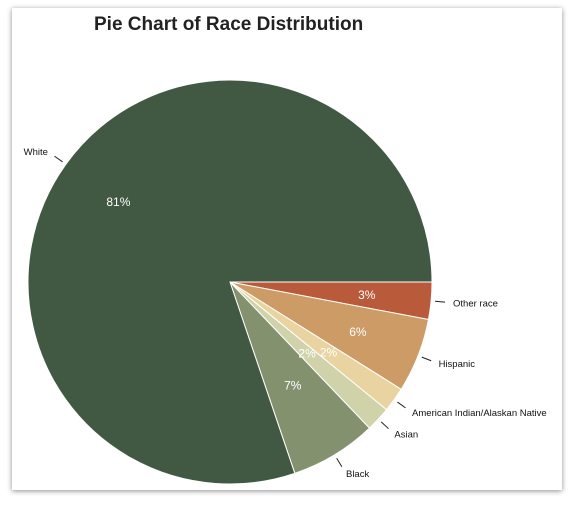 The height and width of the screenshot is (506, 574). Describe the element at coordinates (401, 405) in the screenshot. I see `leader-line-american-indian-alaskan-native` at that location.